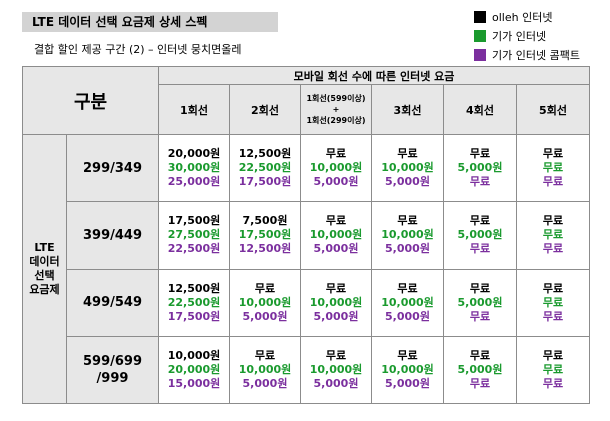  I want to click on plan-label: 499/549, so click(112, 302).